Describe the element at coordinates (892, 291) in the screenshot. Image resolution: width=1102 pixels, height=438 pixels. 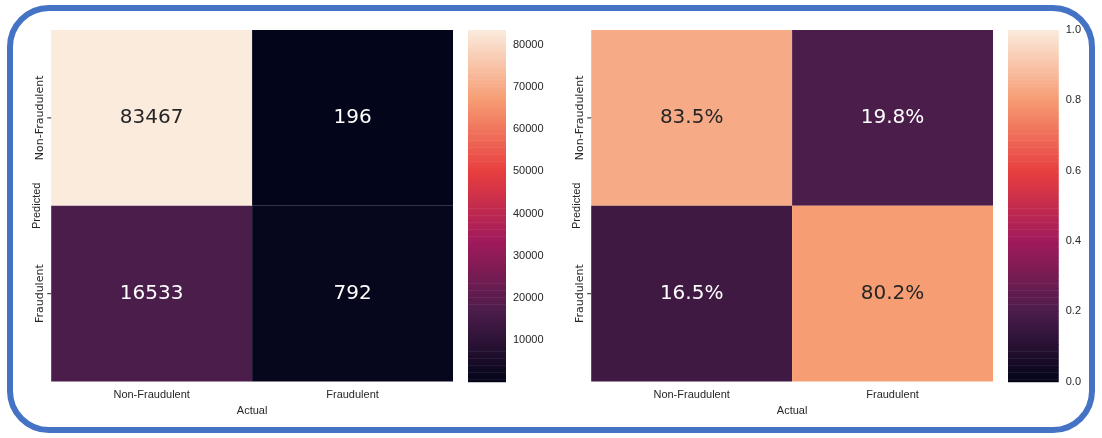
I see `data-label: 80.2%` at that location.